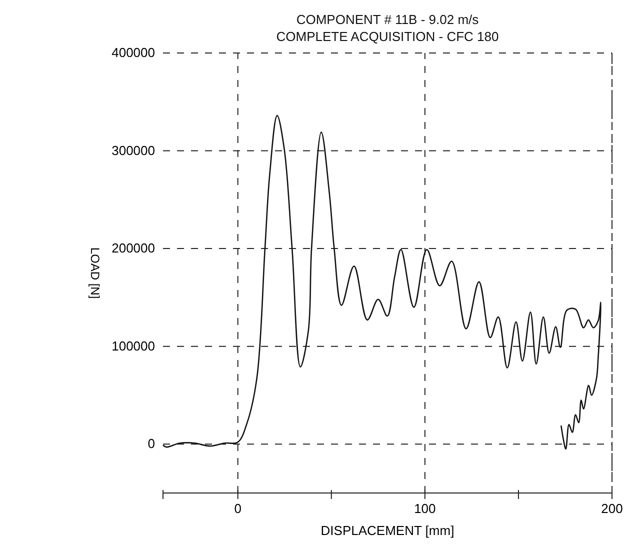  What do you see at coordinates (612, 508) in the screenshot?
I see `x-tick-label: 200` at bounding box center [612, 508].